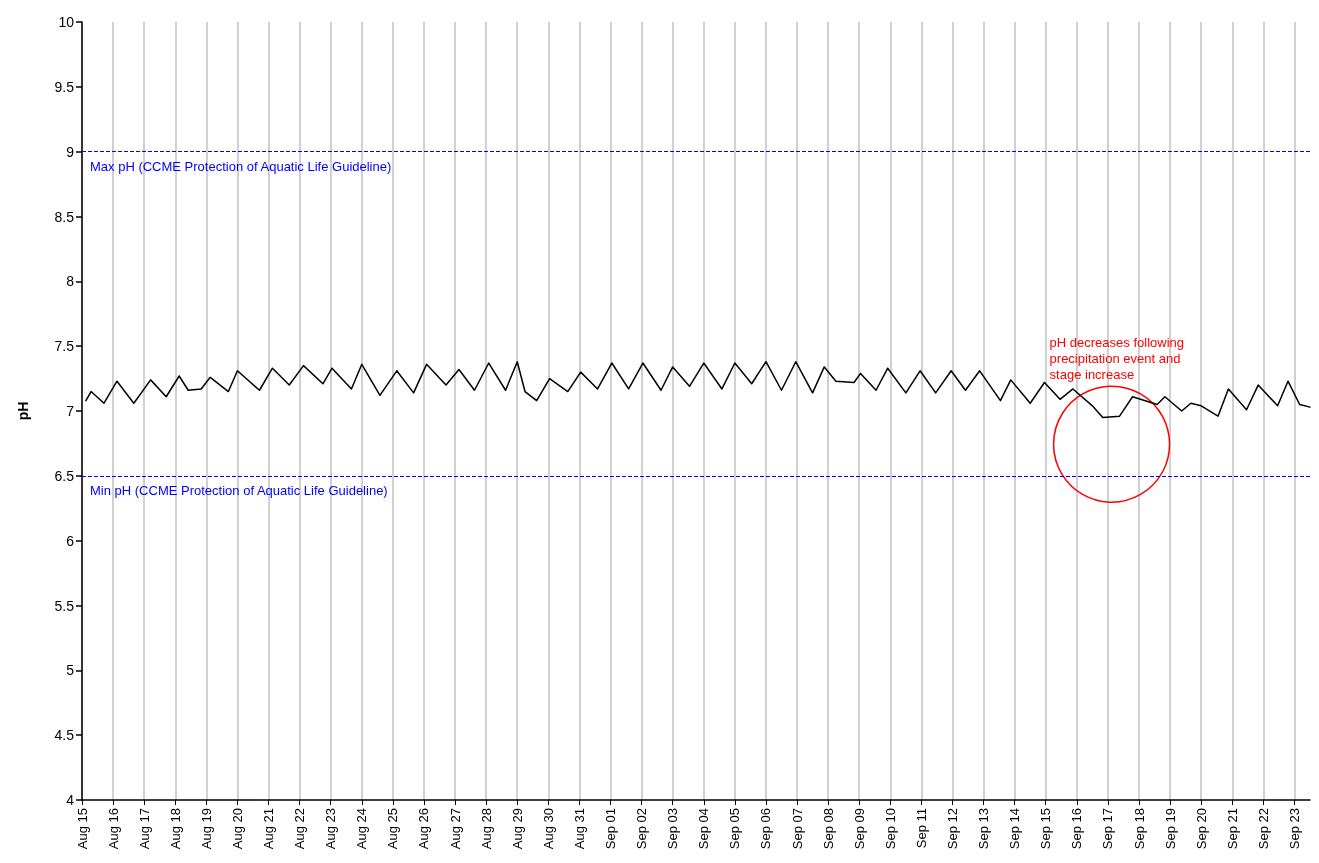 The height and width of the screenshot is (863, 1319). What do you see at coordinates (1046, 829) in the screenshot?
I see `x-tick-label: Sep 15` at bounding box center [1046, 829].